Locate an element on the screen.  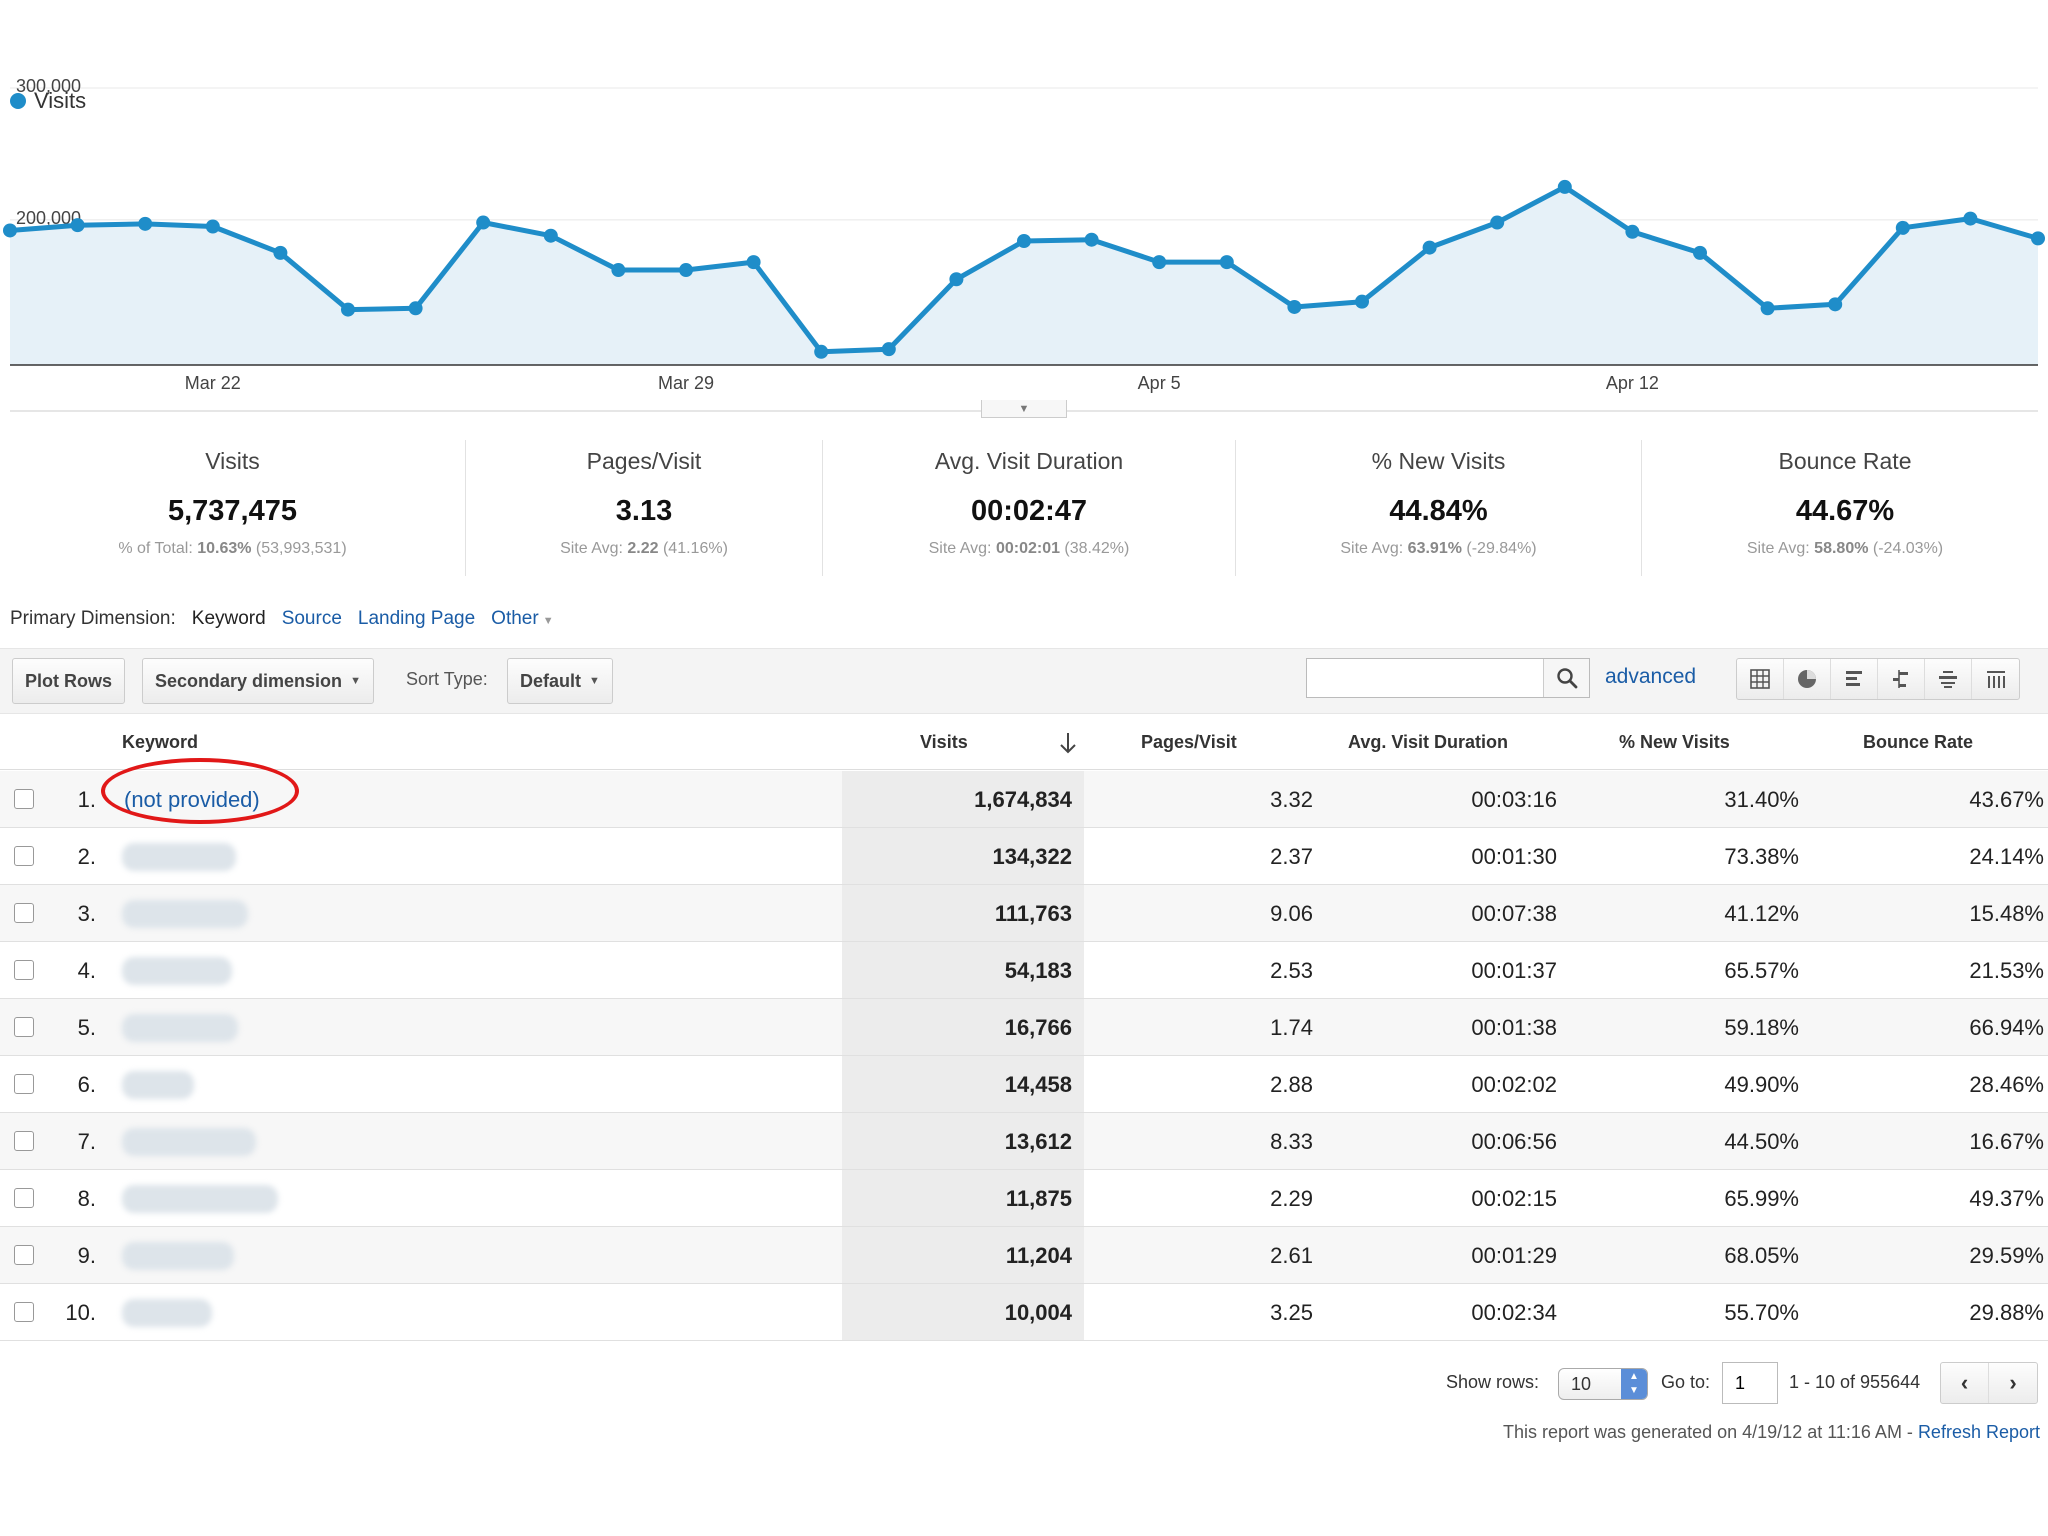
next-page-button: › is located at coordinates (2013, 1383).